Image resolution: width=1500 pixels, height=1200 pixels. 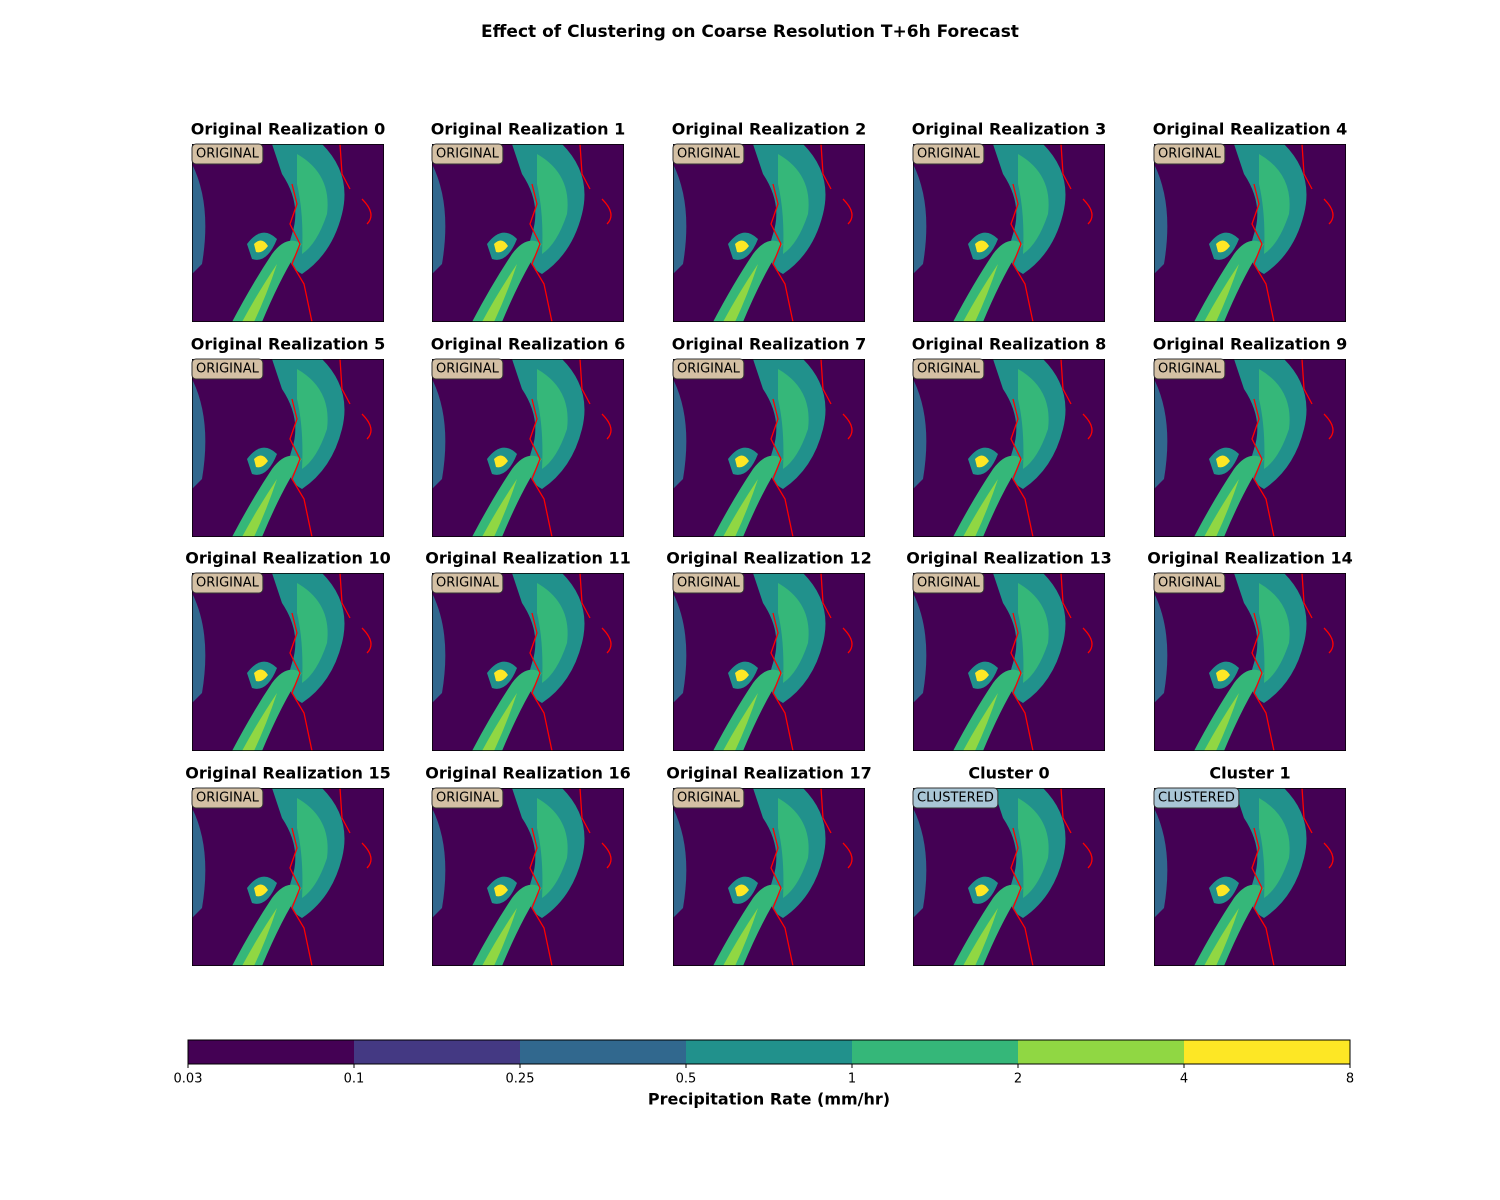 What do you see at coordinates (769, 558) in the screenshot?
I see `panel-title: Original Realization 12` at bounding box center [769, 558].